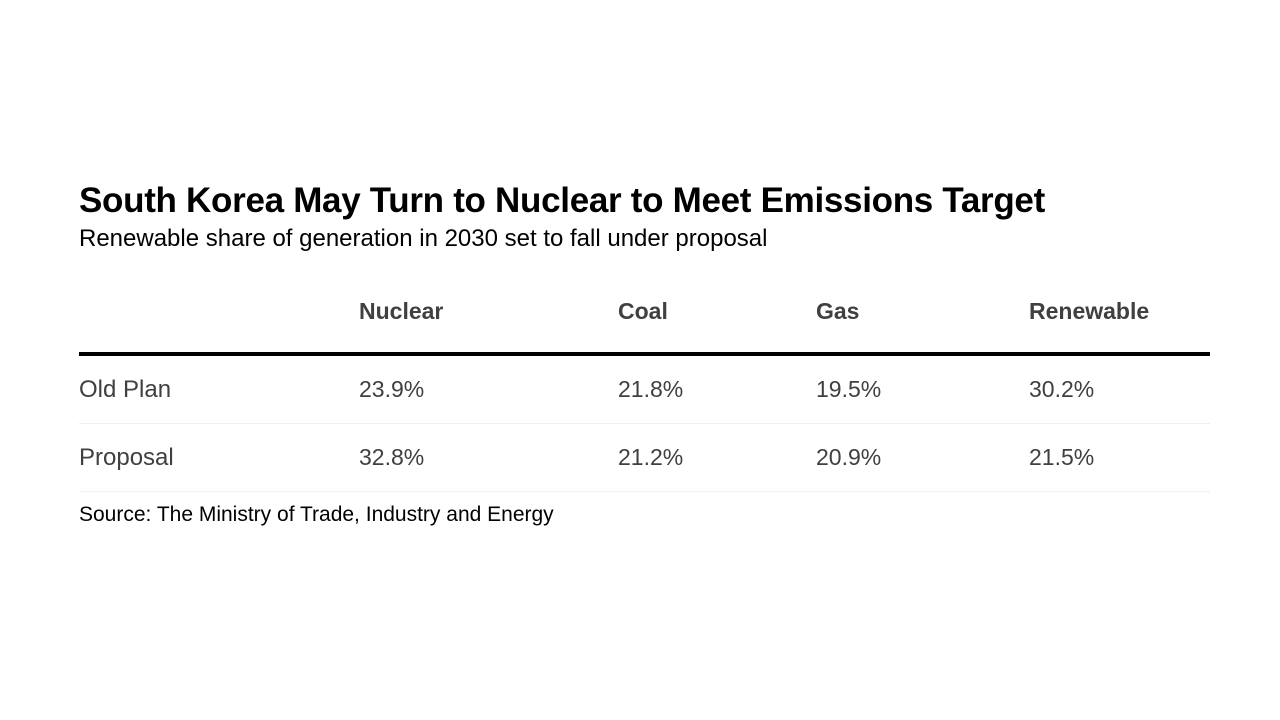  Describe the element at coordinates (717, 389) in the screenshot. I see `table-cell: 21.8%` at that location.